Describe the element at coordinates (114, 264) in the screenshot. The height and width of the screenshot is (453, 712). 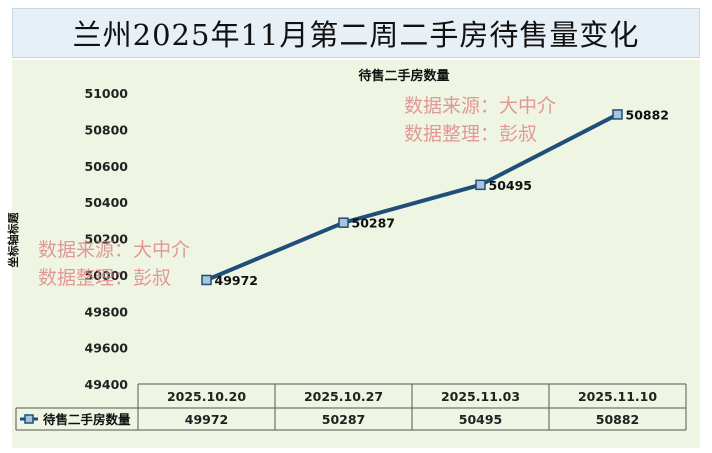
I see `watermark-left: 数据来源：大中介 数据整理：彭叔` at that location.